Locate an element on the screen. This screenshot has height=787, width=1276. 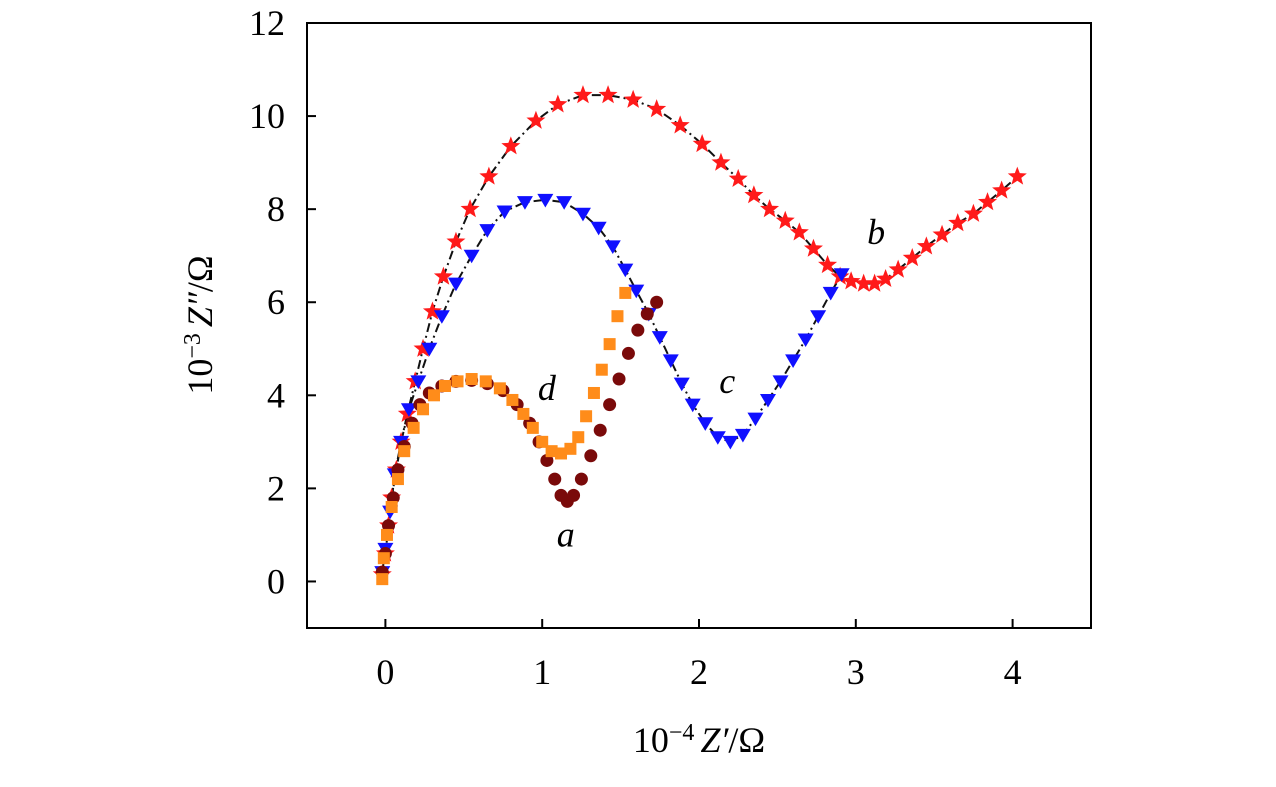
y-axis-title: 10−3Z″/Ω is located at coordinates (200, 324).